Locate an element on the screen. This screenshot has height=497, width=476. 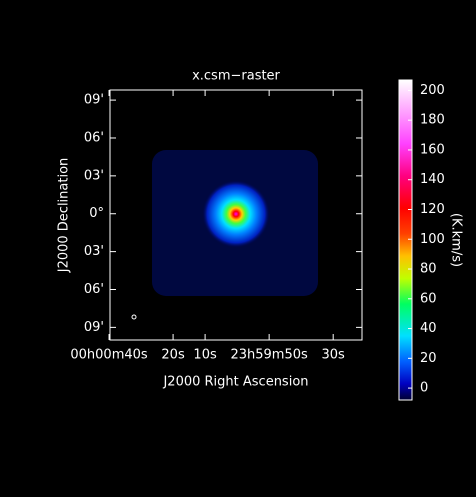
colorbar is located at coordinates (405, 240).